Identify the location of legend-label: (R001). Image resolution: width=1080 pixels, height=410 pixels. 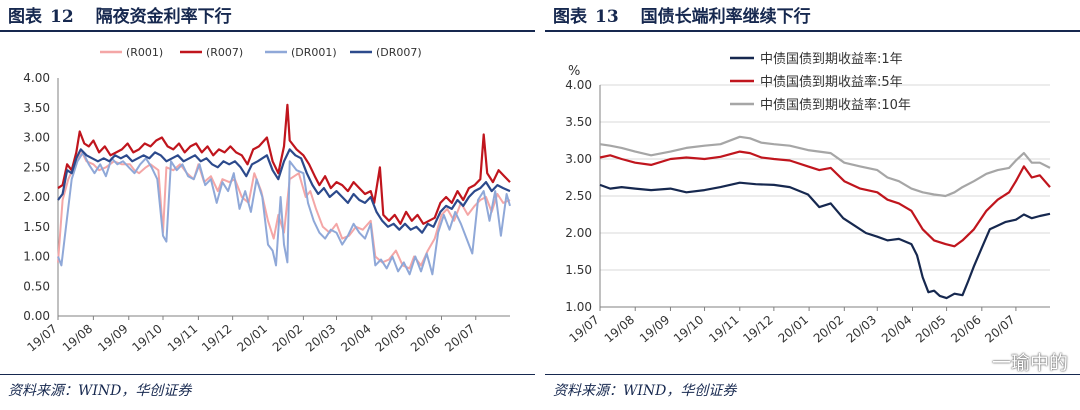
(144, 52).